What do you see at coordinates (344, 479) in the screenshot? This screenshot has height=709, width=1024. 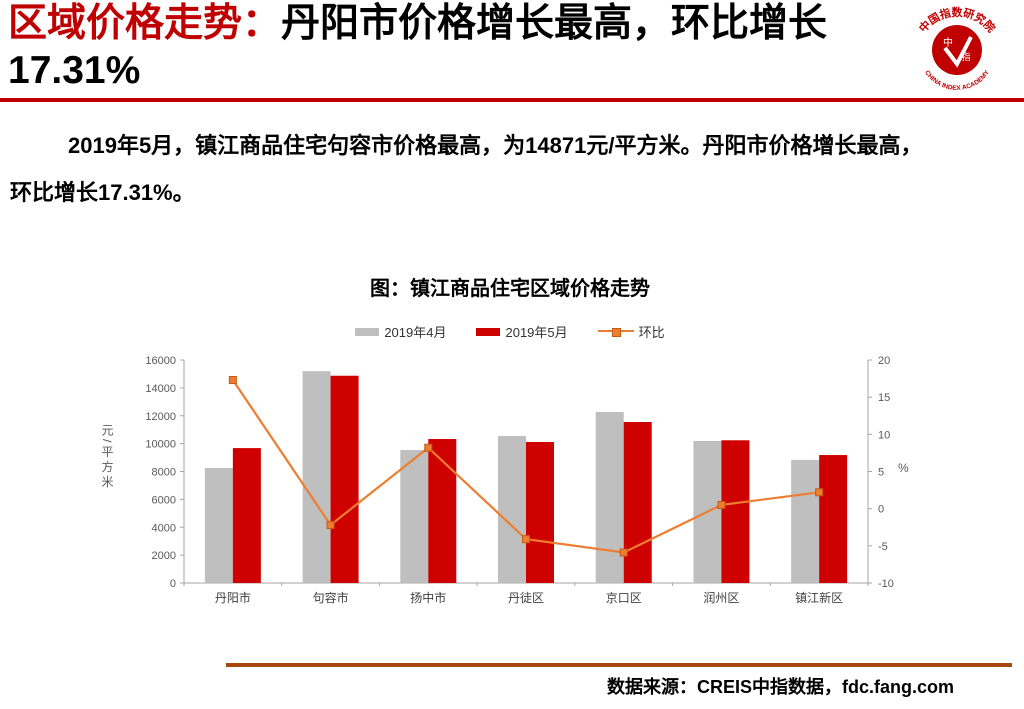 I see `bar-2019年5月-句容市` at bounding box center [344, 479].